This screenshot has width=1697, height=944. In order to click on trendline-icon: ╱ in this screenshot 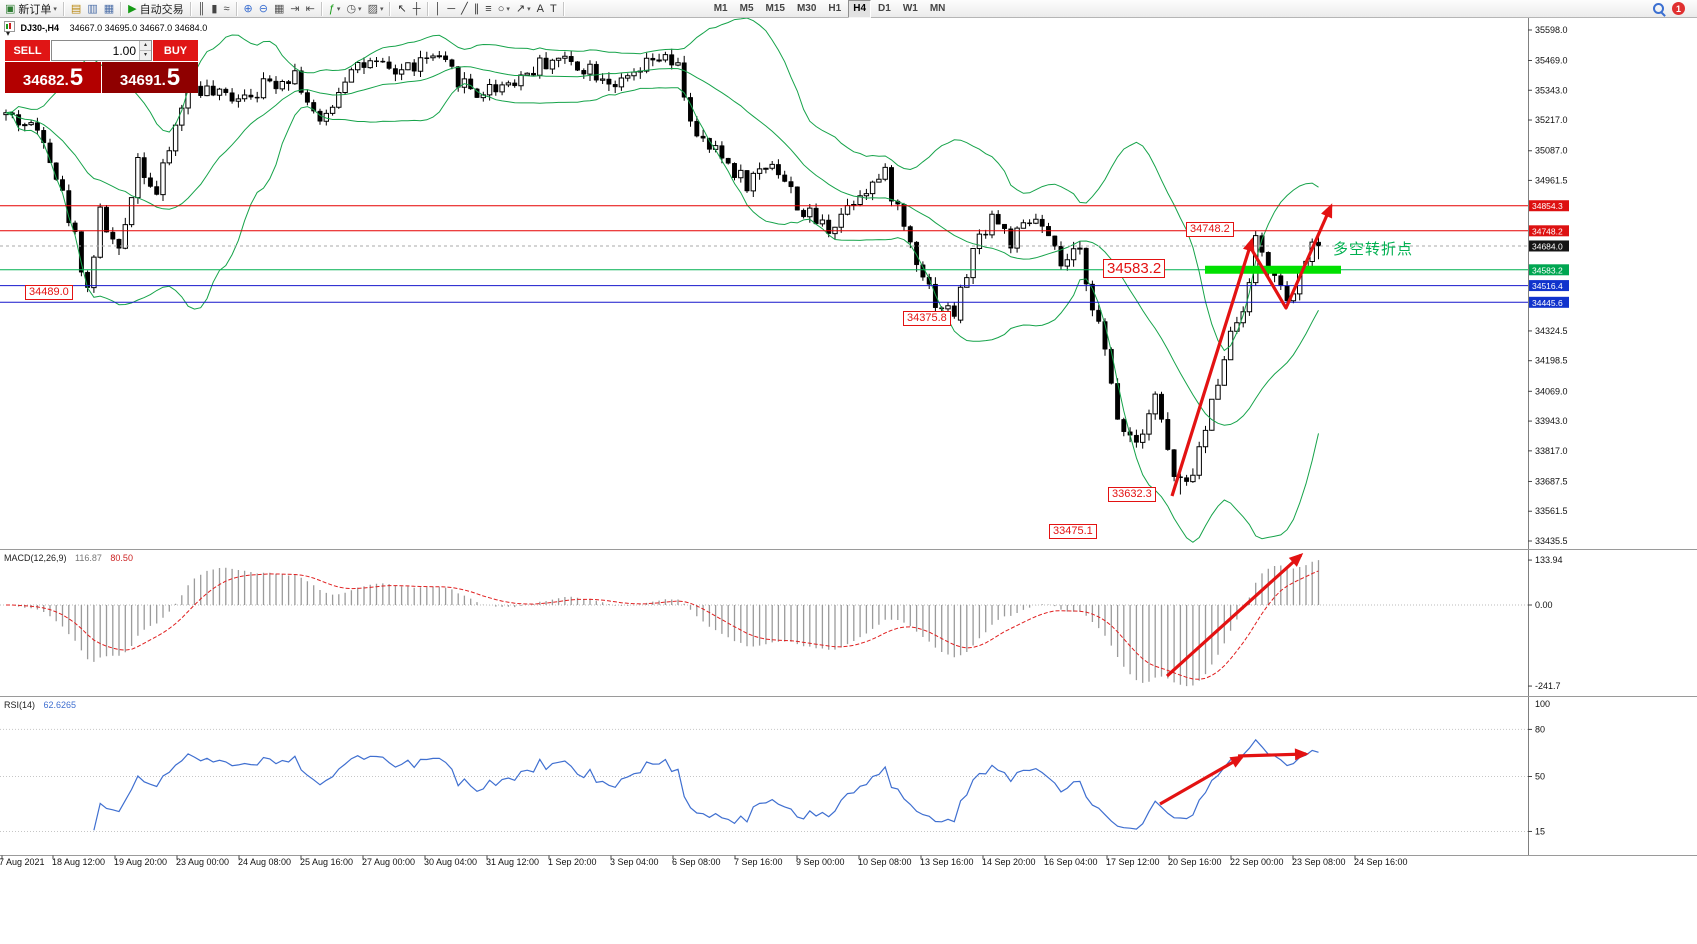, I will do `click(464, 8)`.